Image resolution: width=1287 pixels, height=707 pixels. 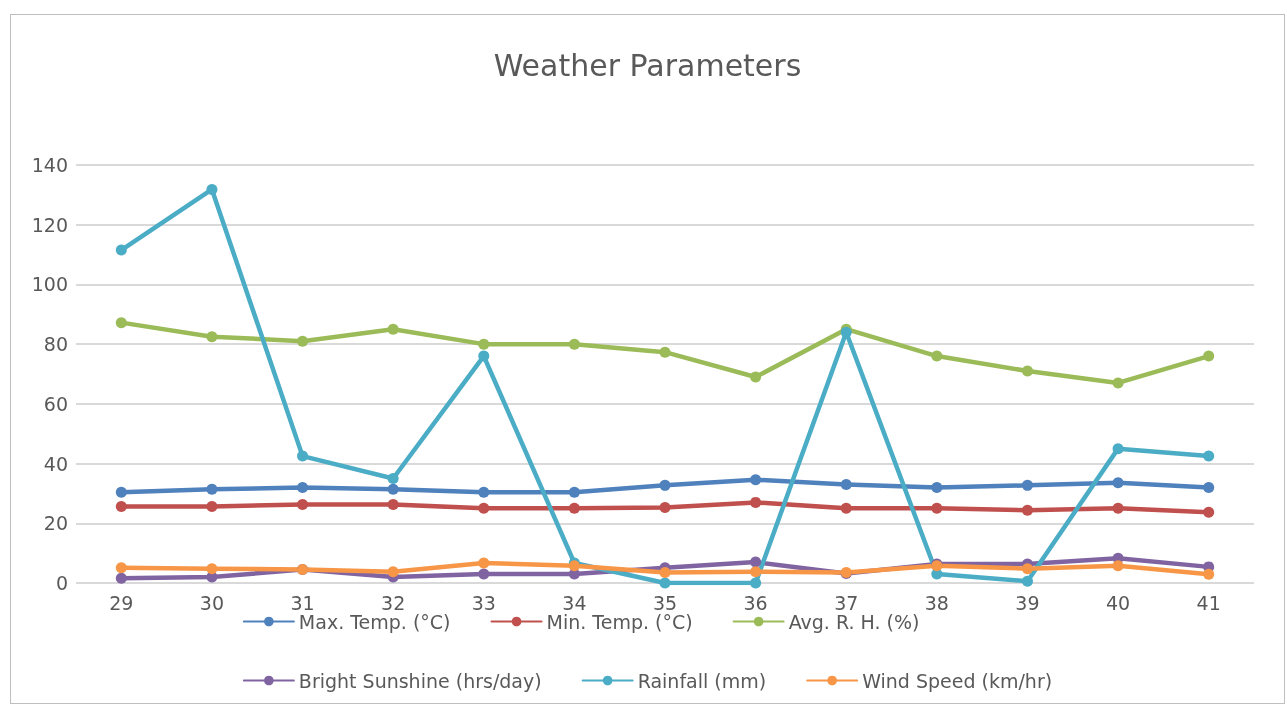 What do you see at coordinates (755, 602) in the screenshot?
I see `x-tick-label: 36` at bounding box center [755, 602].